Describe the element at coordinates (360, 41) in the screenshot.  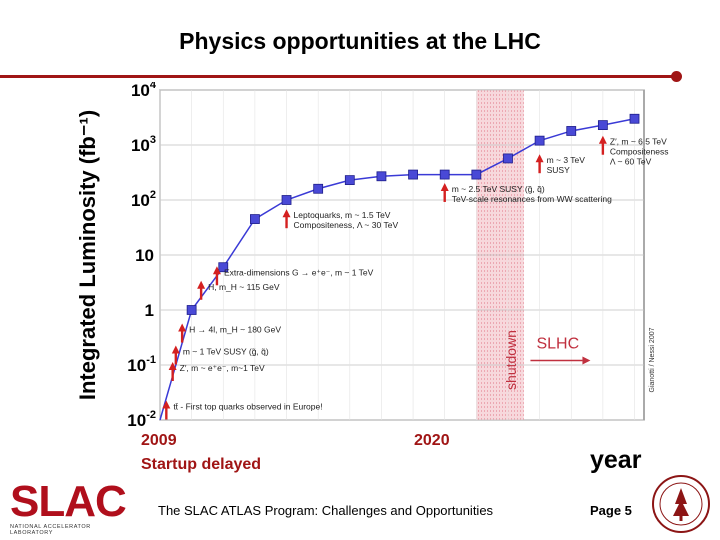
I see `slide-title: Physics opportunities at the LHC` at that location.